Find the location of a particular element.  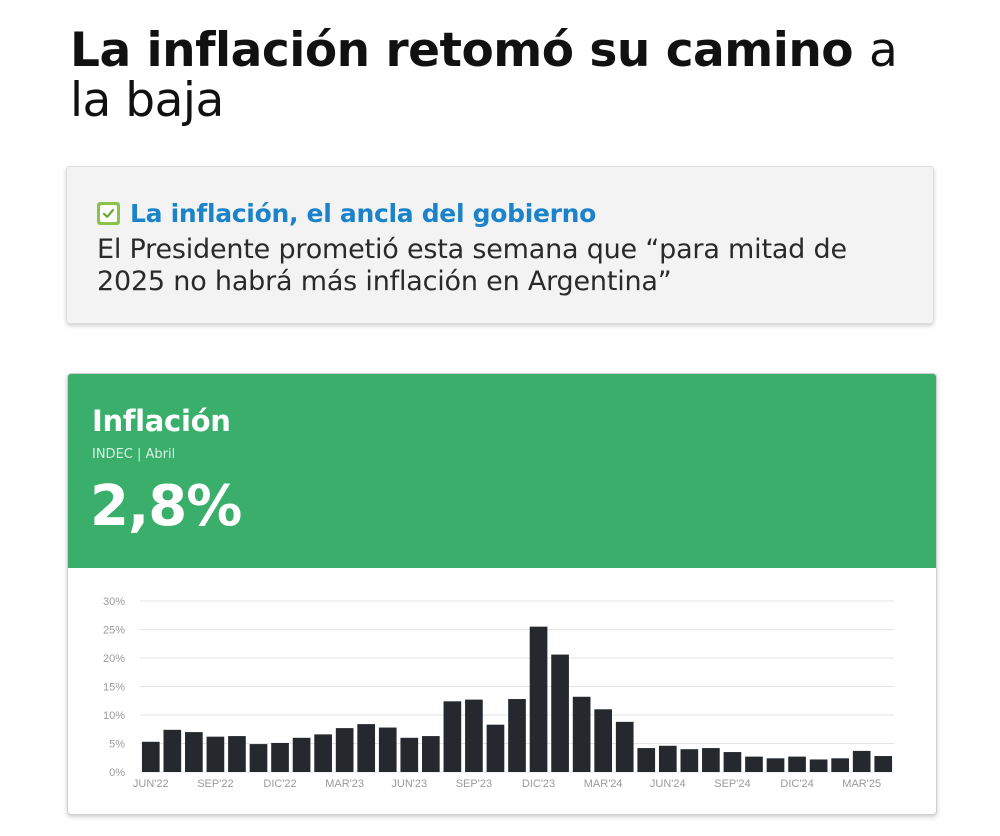

x-tick-label: DIC'22 is located at coordinates (279, 784).